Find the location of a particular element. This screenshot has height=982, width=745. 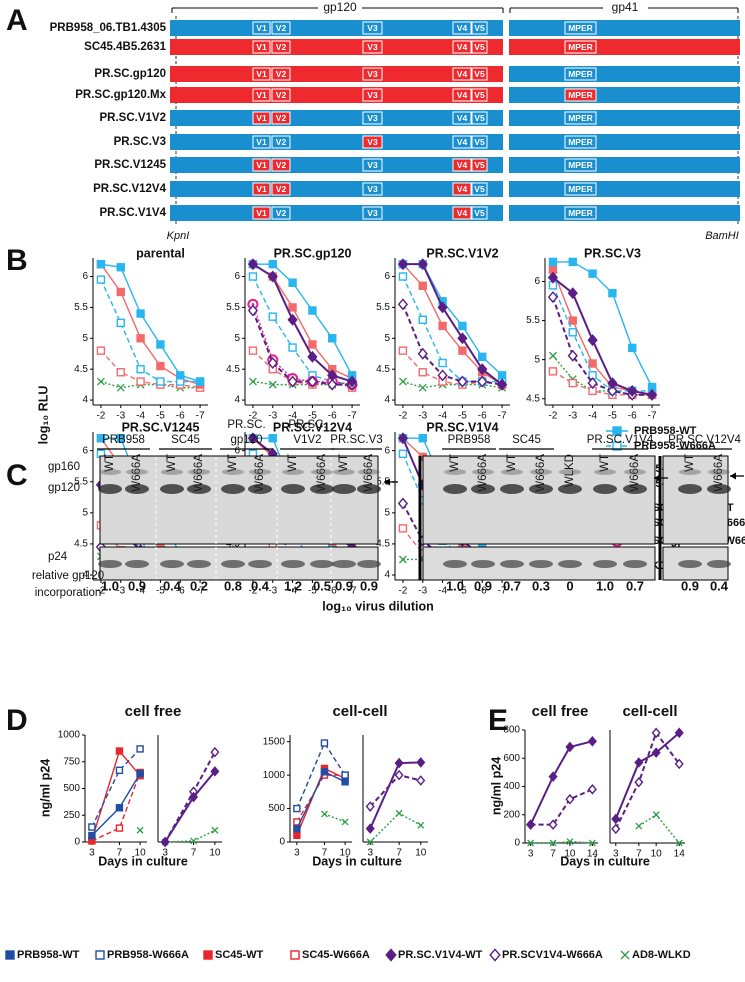

group-label: PR.SC.V1V4 is located at coordinates (620, 440).